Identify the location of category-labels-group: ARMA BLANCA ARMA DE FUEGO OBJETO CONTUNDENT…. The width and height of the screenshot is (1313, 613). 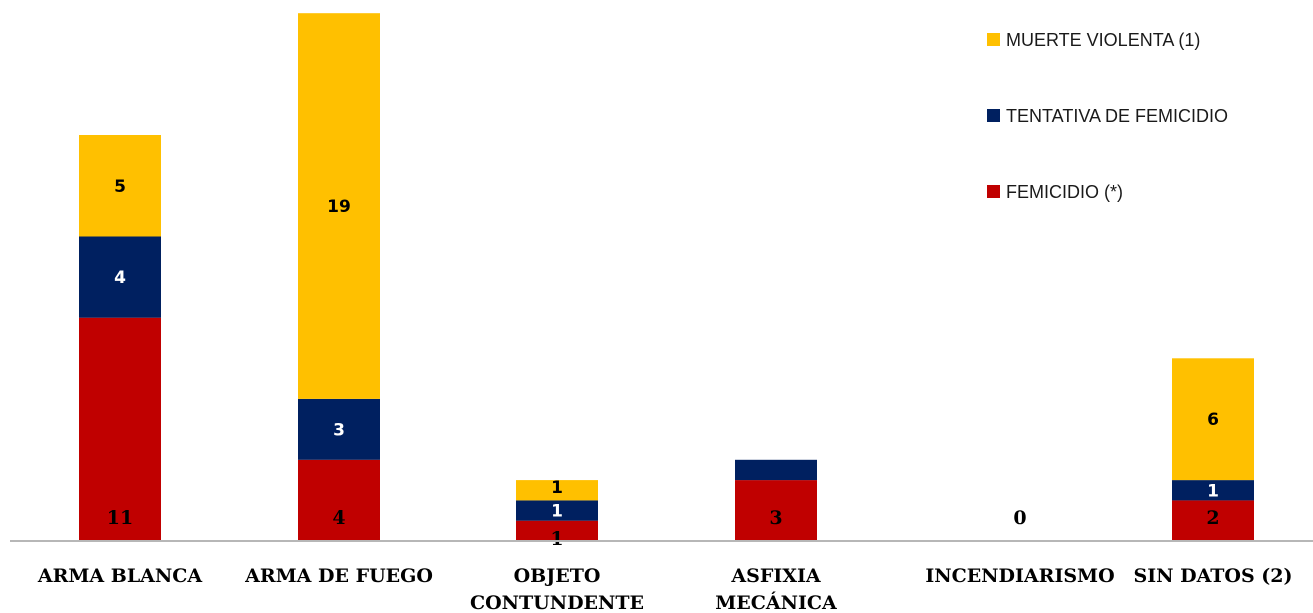
(665, 589).